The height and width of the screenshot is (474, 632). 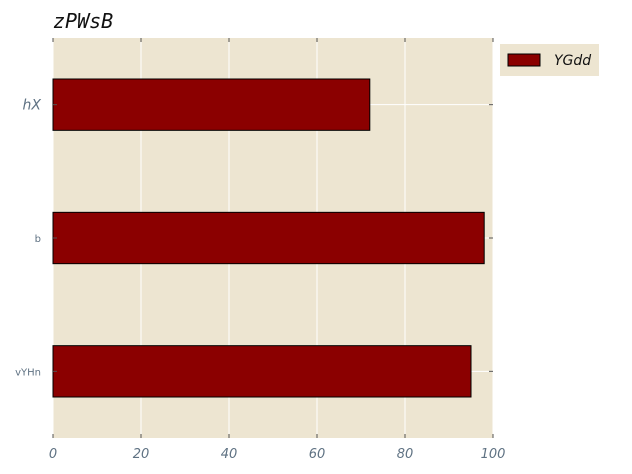 What do you see at coordinates (38, 239) in the screenshot?
I see `y-tick-label: b` at bounding box center [38, 239].